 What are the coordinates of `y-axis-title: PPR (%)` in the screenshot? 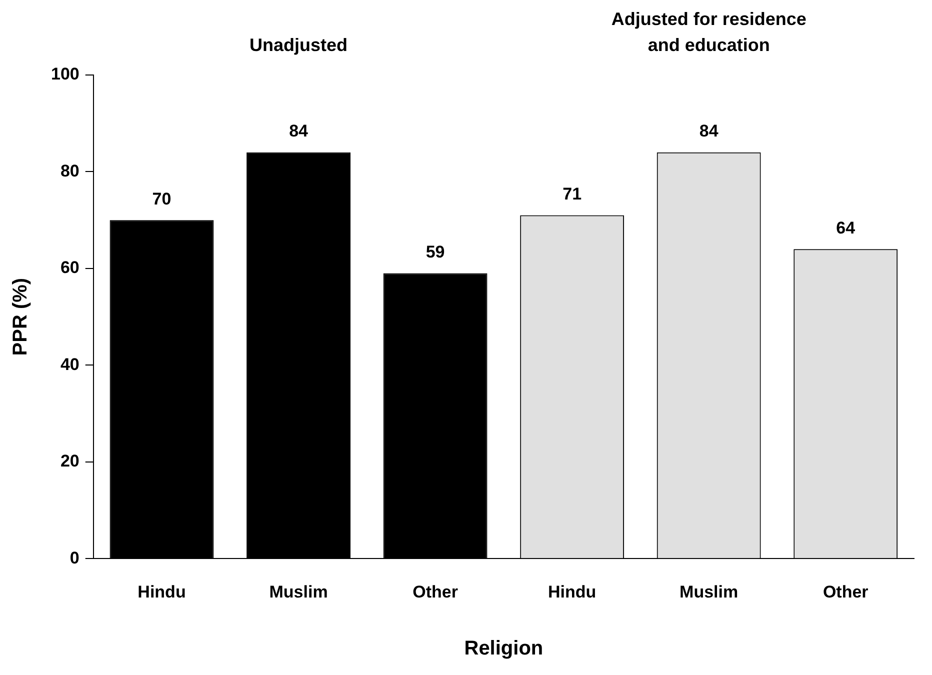 It's located at (21, 317).